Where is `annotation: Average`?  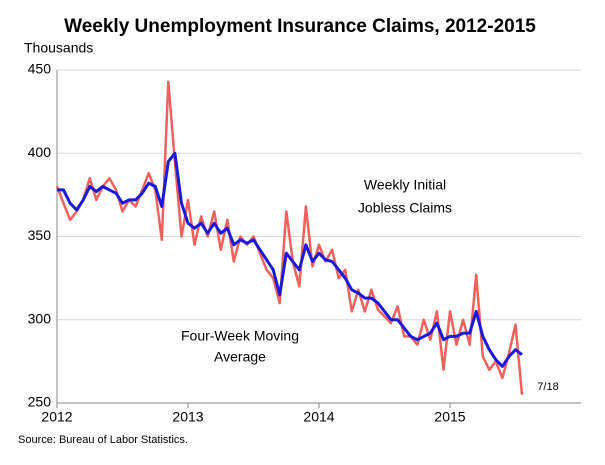
annotation: Average is located at coordinates (240, 357).